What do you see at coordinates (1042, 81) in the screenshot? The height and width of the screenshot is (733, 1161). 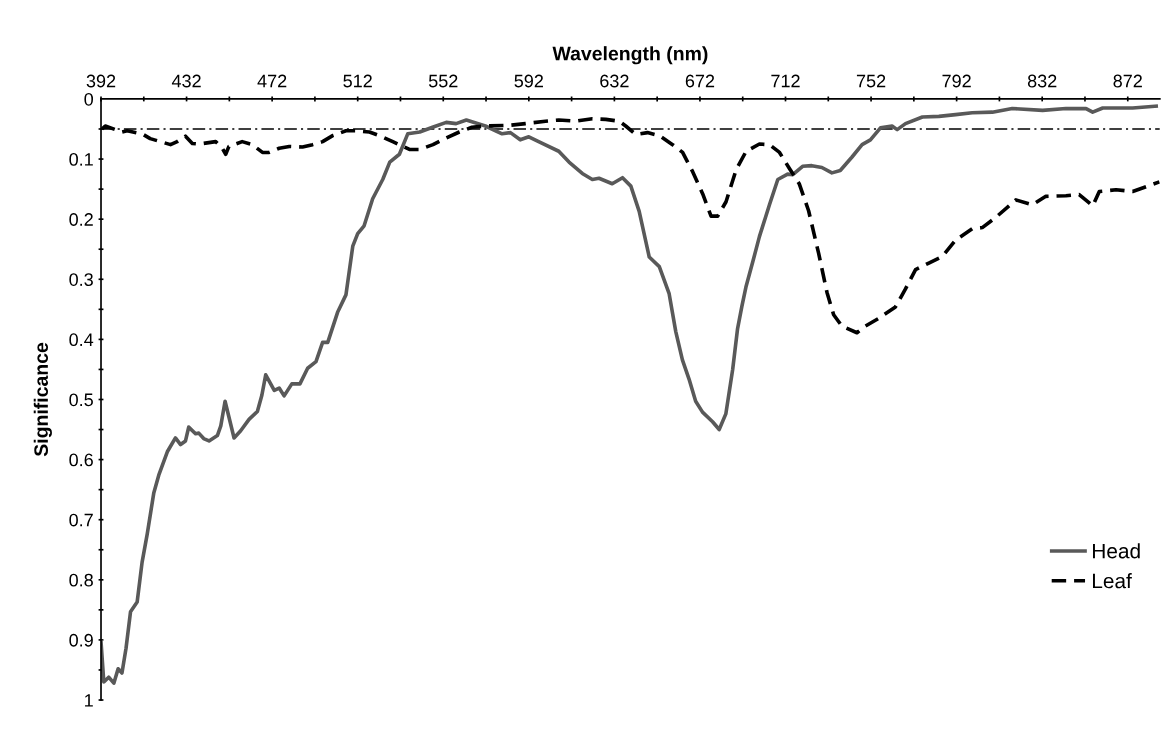 I see `x-tick-label: 832` at bounding box center [1042, 81].